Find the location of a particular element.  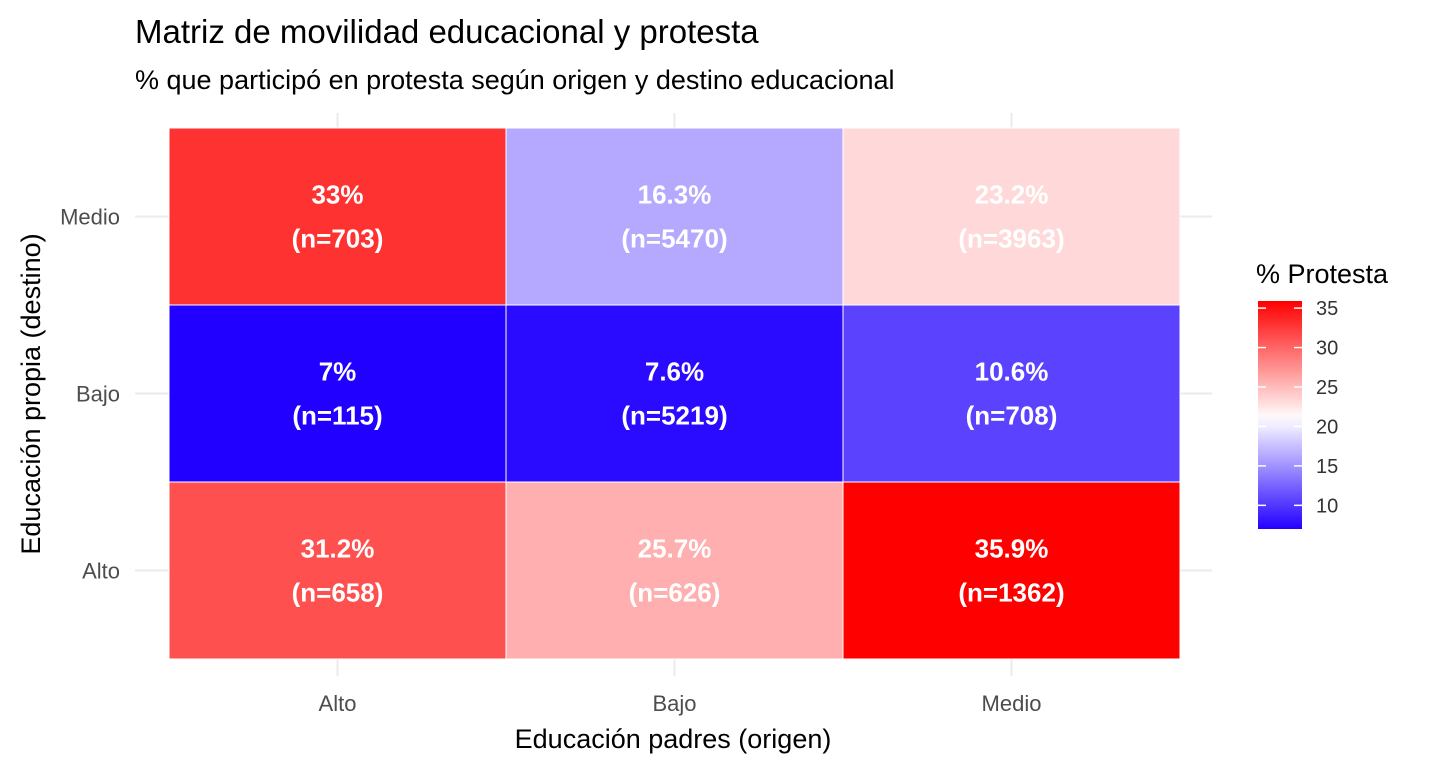

cell-percent-label: 31.2% is located at coordinates (338, 549).